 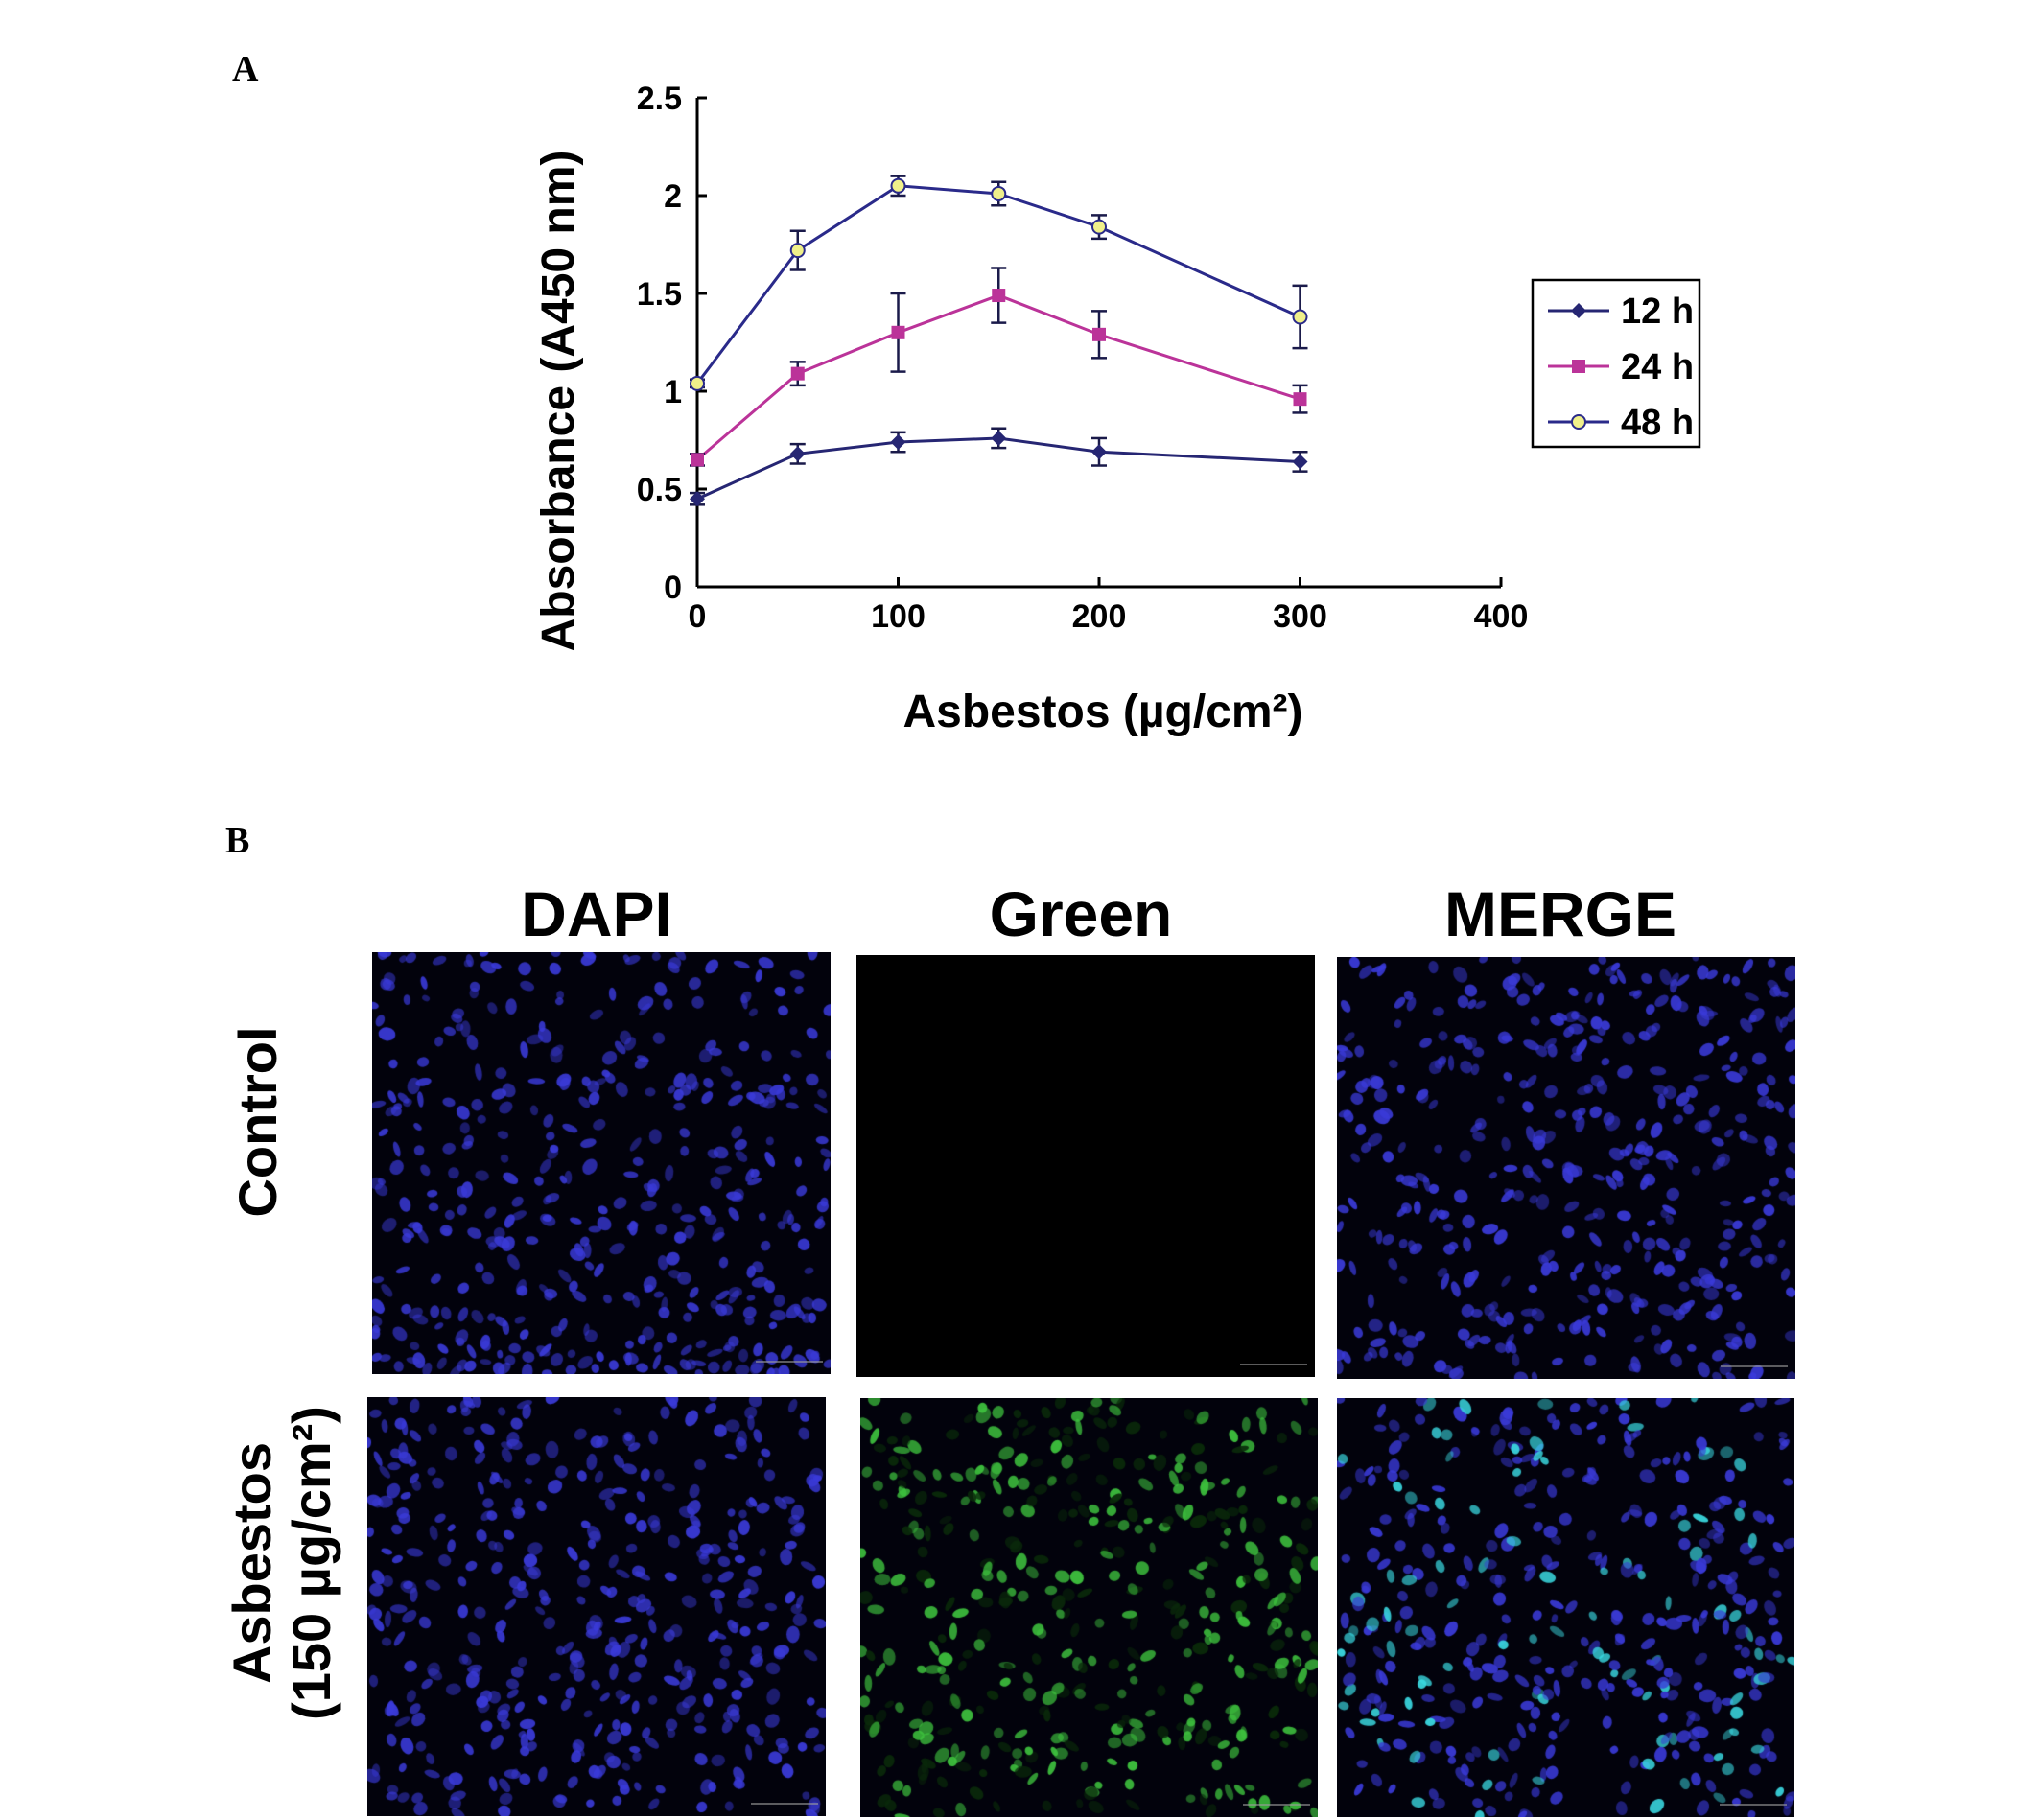 I want to click on x-tick-label: 200, so click(x=1099, y=616).